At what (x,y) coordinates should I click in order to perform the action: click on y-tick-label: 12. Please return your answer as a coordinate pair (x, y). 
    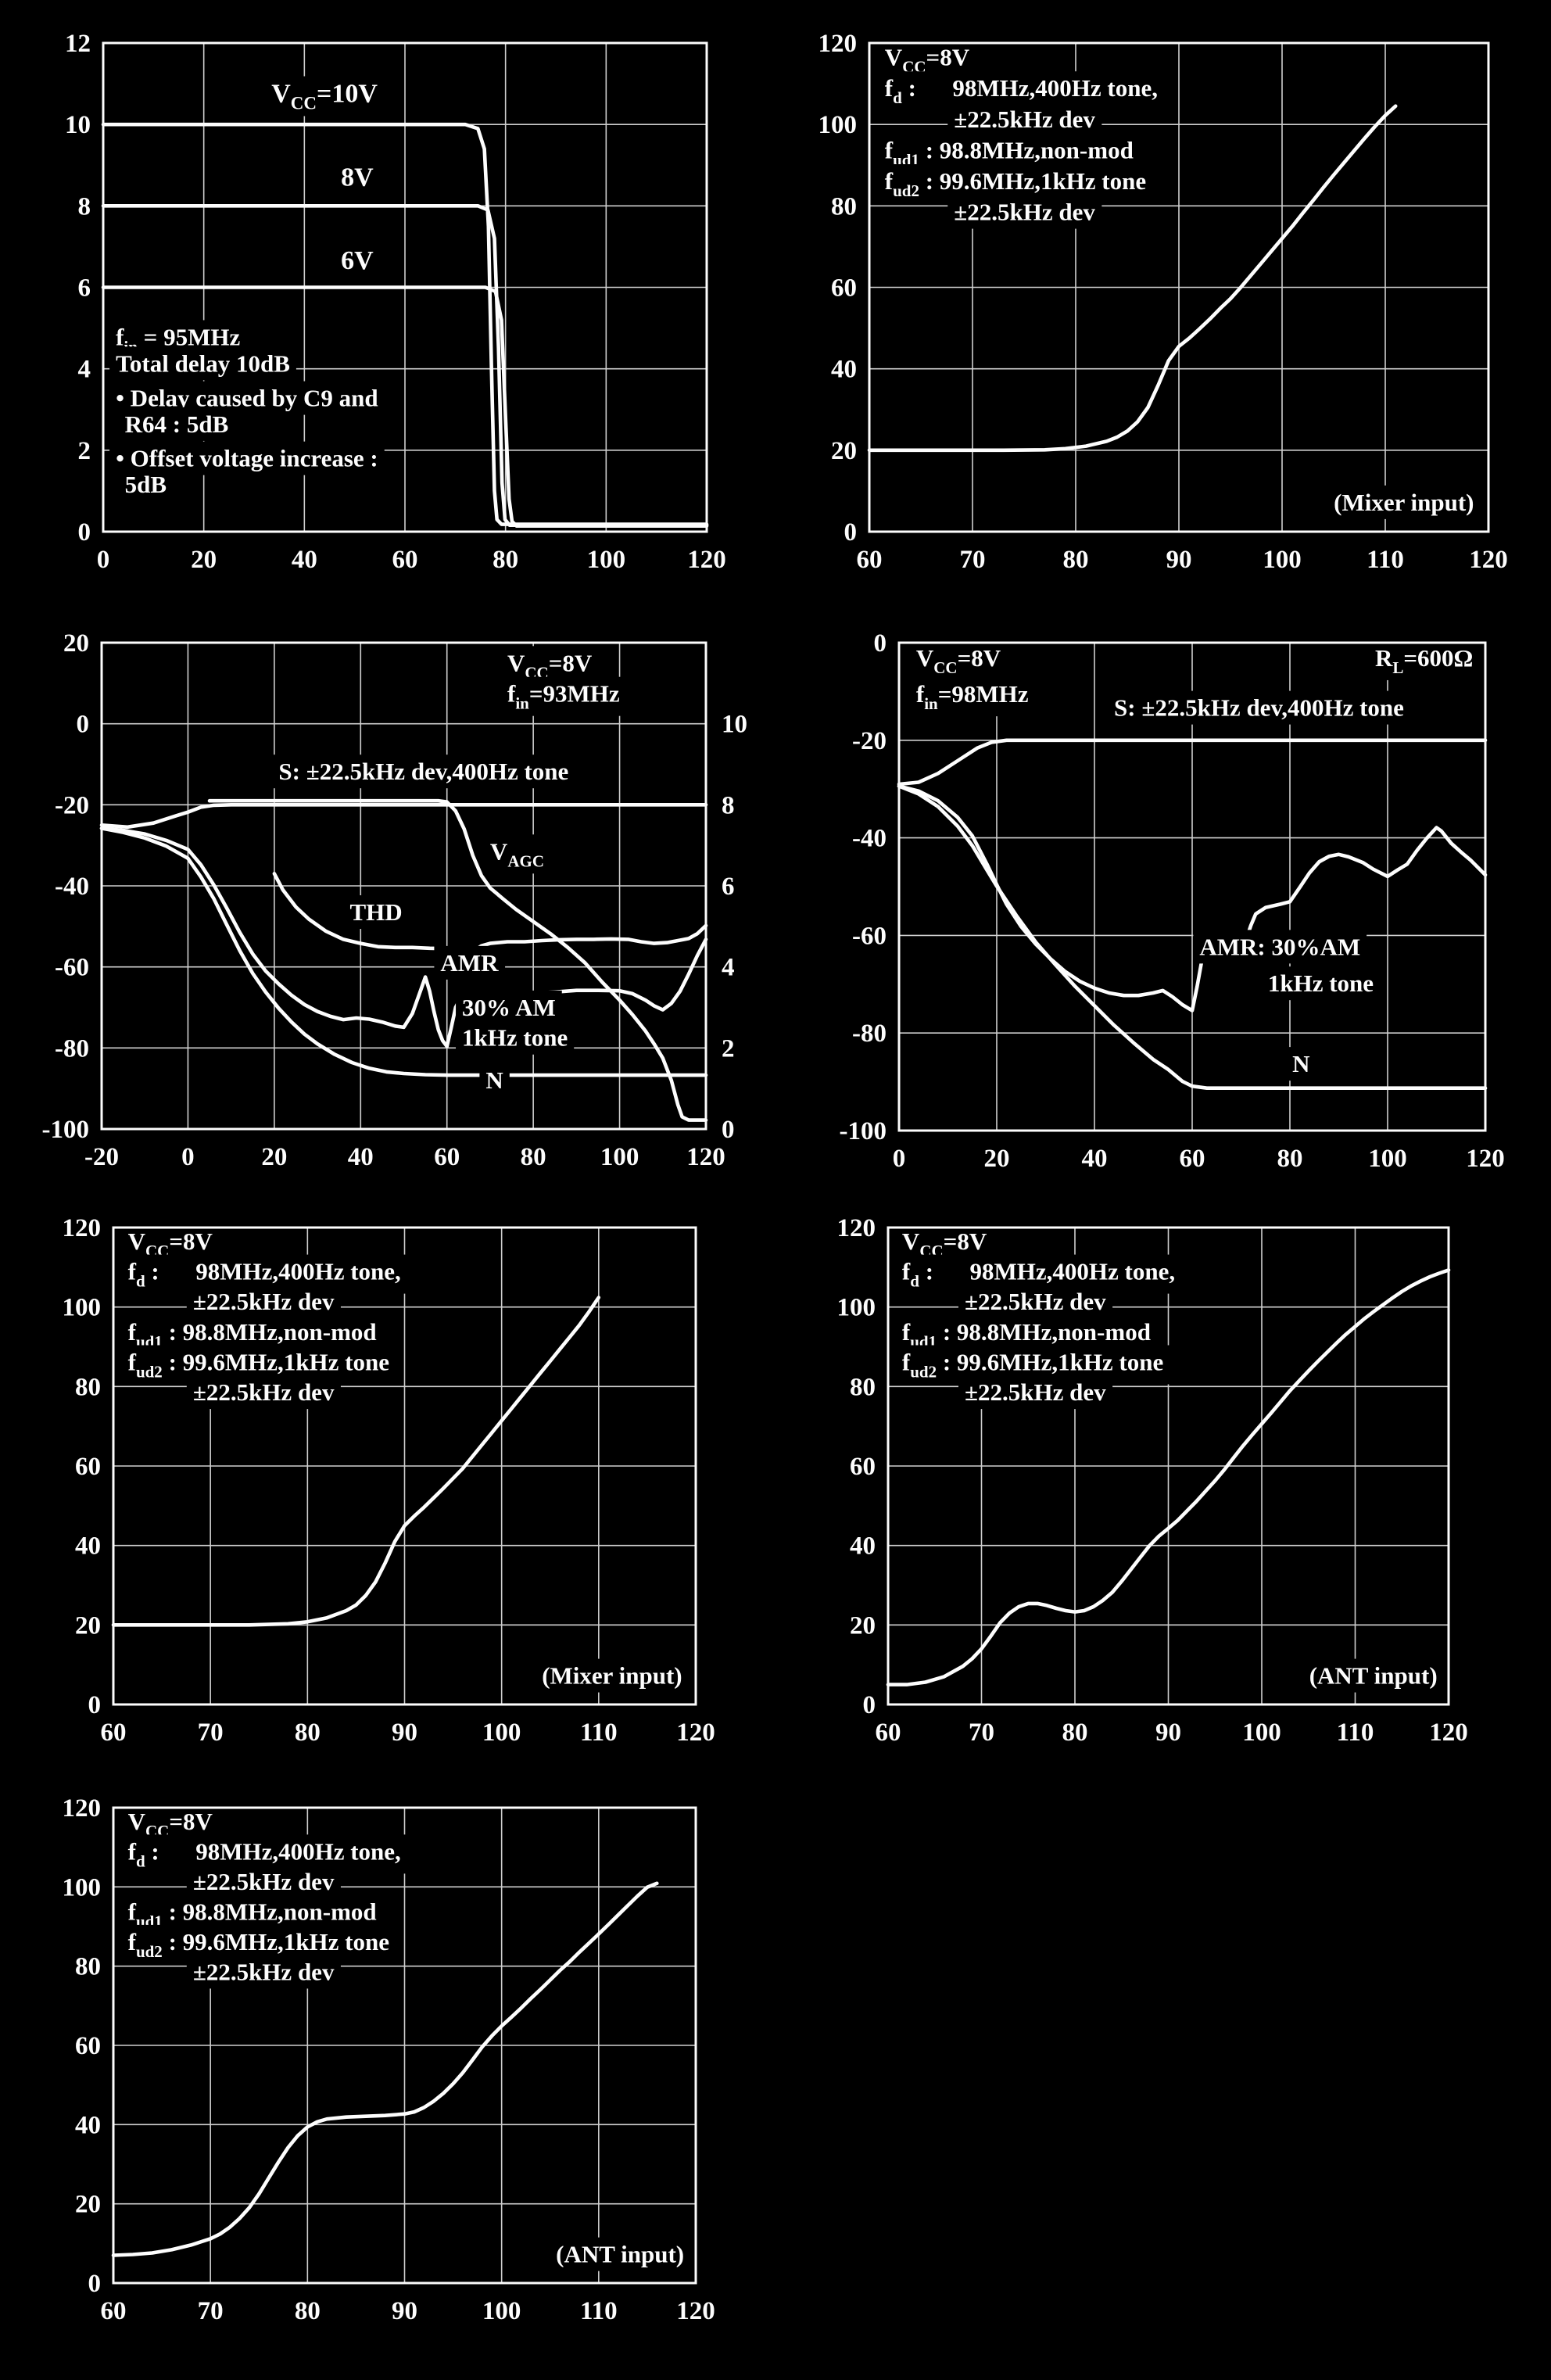
    Looking at the image, I should click on (78, 44).